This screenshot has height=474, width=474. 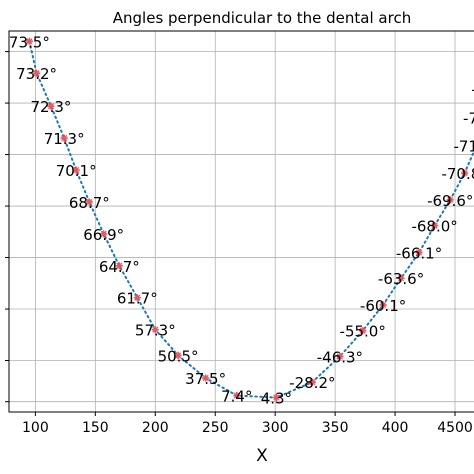 I want to click on data-label: 37.5°, so click(x=205, y=379).